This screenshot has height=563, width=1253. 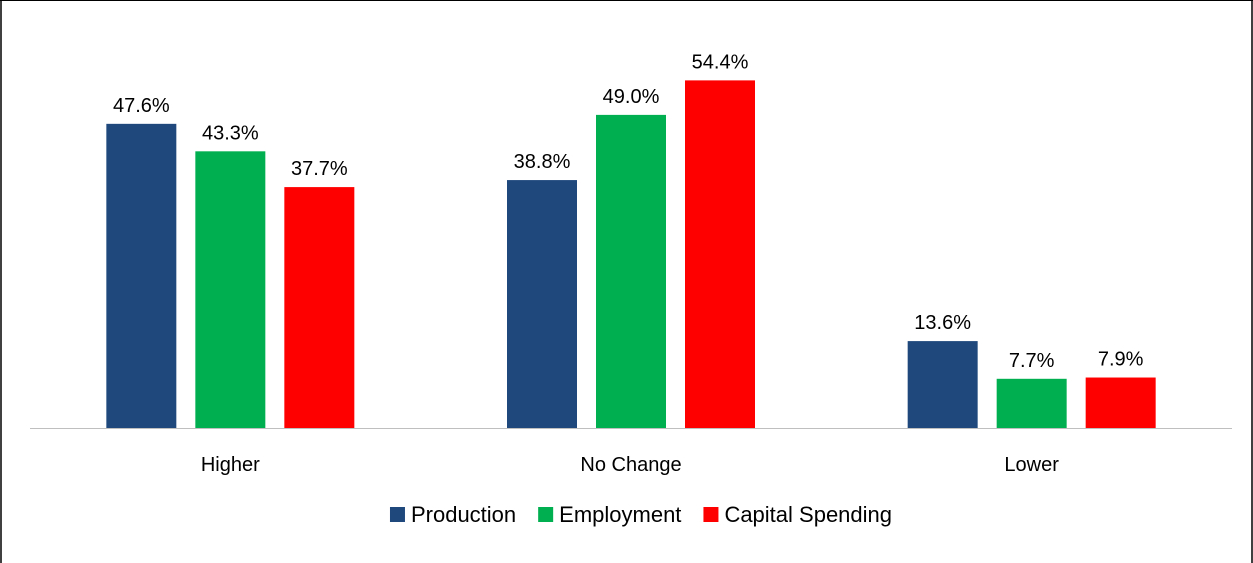 What do you see at coordinates (631, 97) in the screenshot?
I see `data-label-employment-no-change: 49.0%` at bounding box center [631, 97].